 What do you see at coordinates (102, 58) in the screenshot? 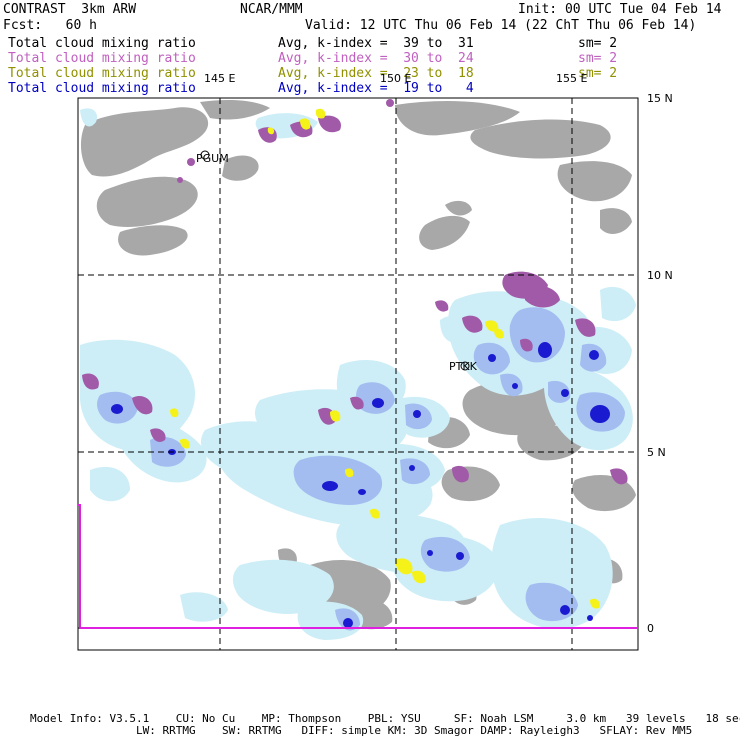
I see `field-name-2: Total cloud mixing ratio` at bounding box center [102, 58].